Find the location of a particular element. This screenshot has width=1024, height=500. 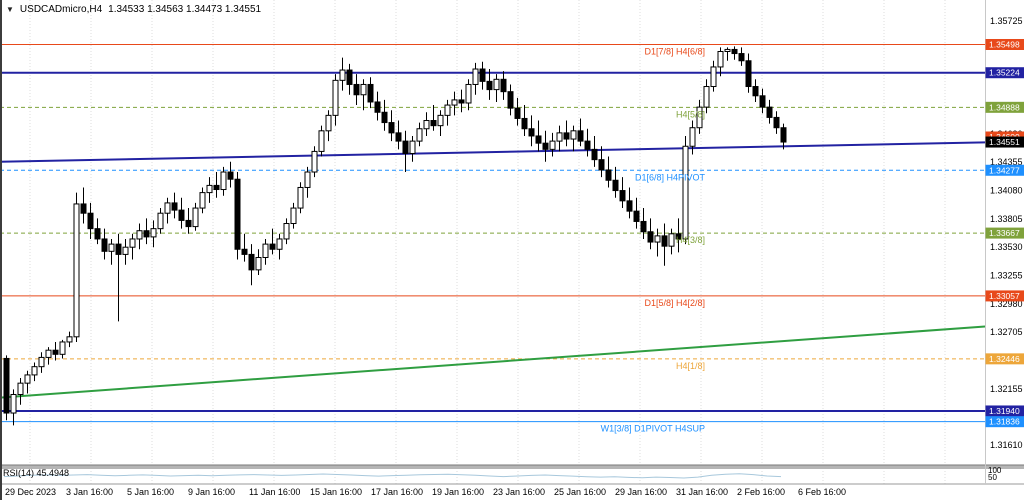

svg-text: 1.33530 is located at coordinates (1006, 247).